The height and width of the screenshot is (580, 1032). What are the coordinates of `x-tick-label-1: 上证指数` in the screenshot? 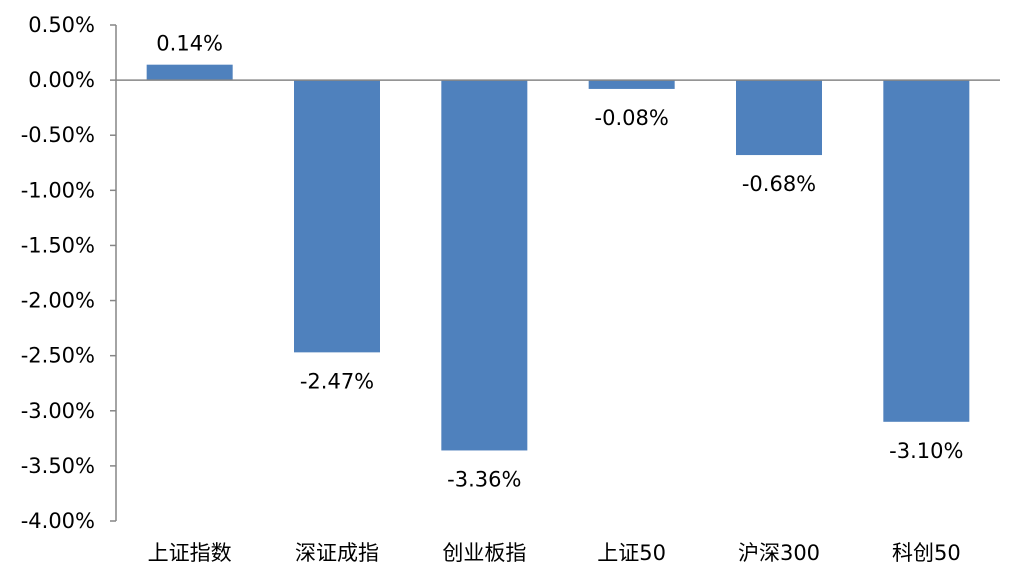 It's located at (190, 553).